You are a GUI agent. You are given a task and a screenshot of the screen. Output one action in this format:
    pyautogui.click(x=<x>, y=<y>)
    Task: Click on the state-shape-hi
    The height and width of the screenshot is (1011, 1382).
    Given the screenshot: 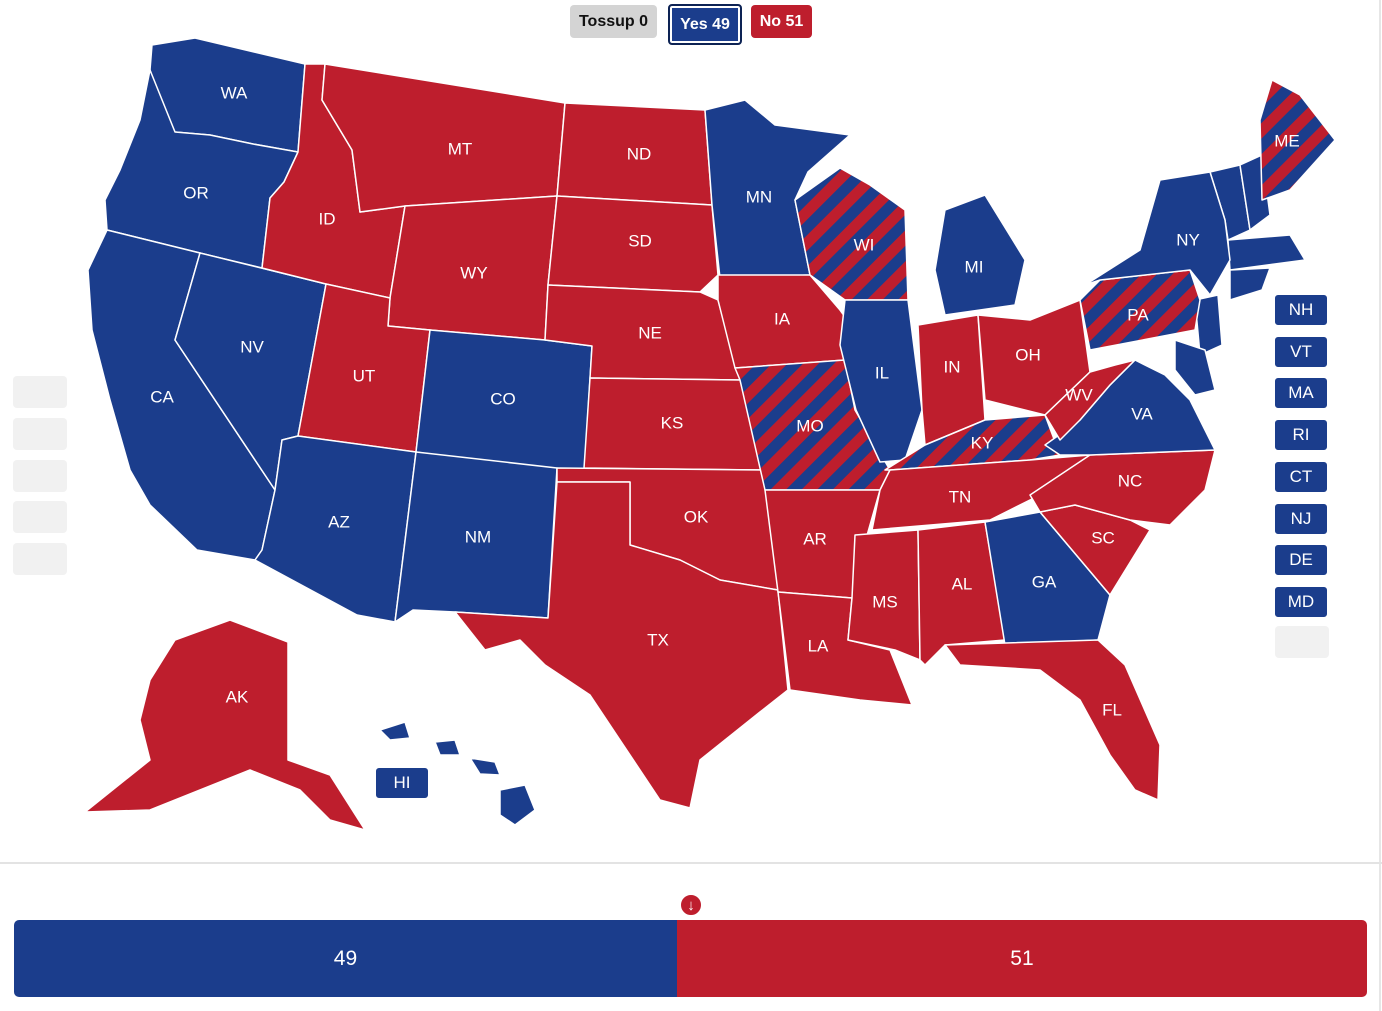 What is the action you would take?
    pyautogui.click(x=517, y=805)
    